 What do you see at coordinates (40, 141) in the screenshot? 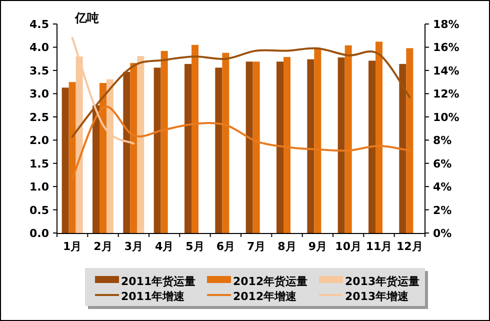
I see `y-tick-label: 2.0` at bounding box center [40, 141].